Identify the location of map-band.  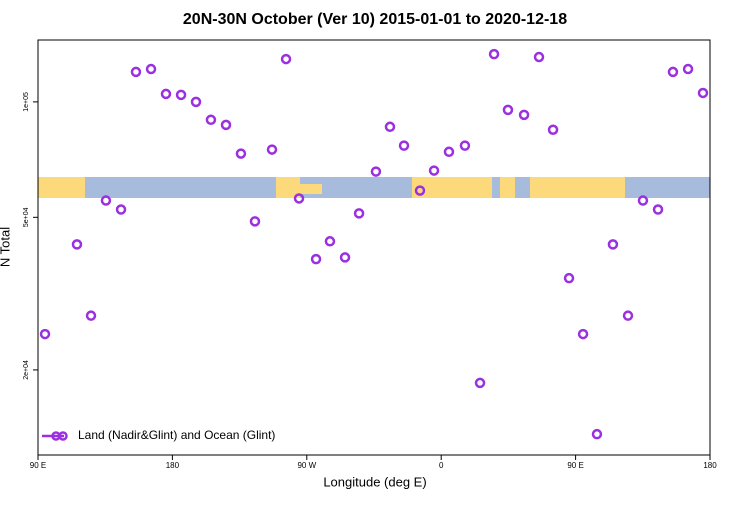
(374, 187).